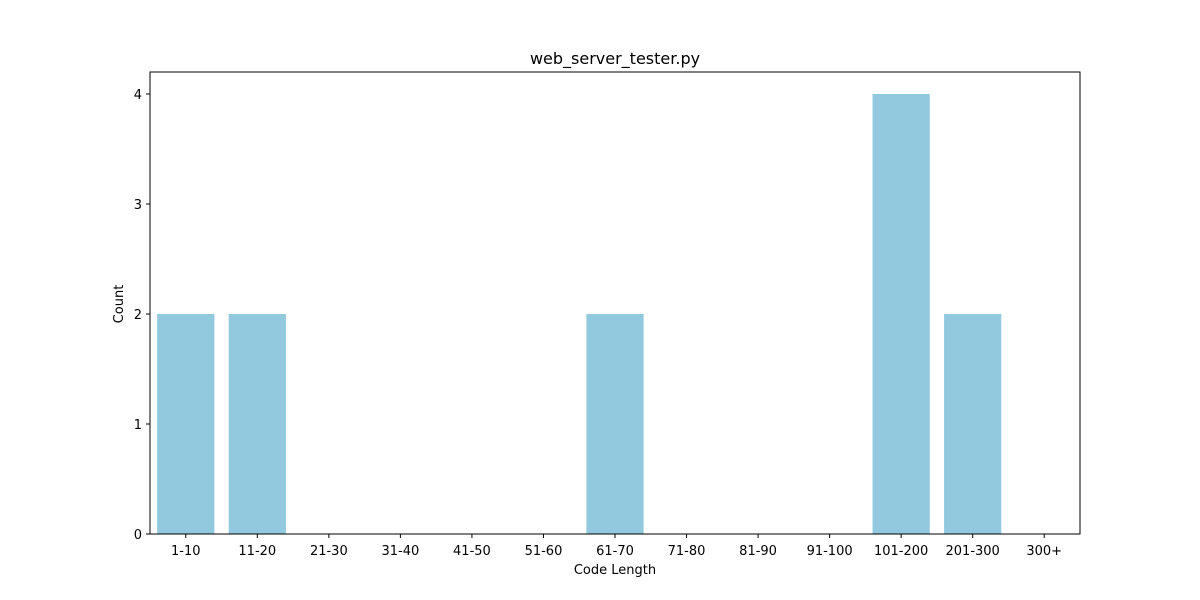 The height and width of the screenshot is (600, 1200). What do you see at coordinates (758, 551) in the screenshot?
I see `x-tick-label: 81-90` at bounding box center [758, 551].